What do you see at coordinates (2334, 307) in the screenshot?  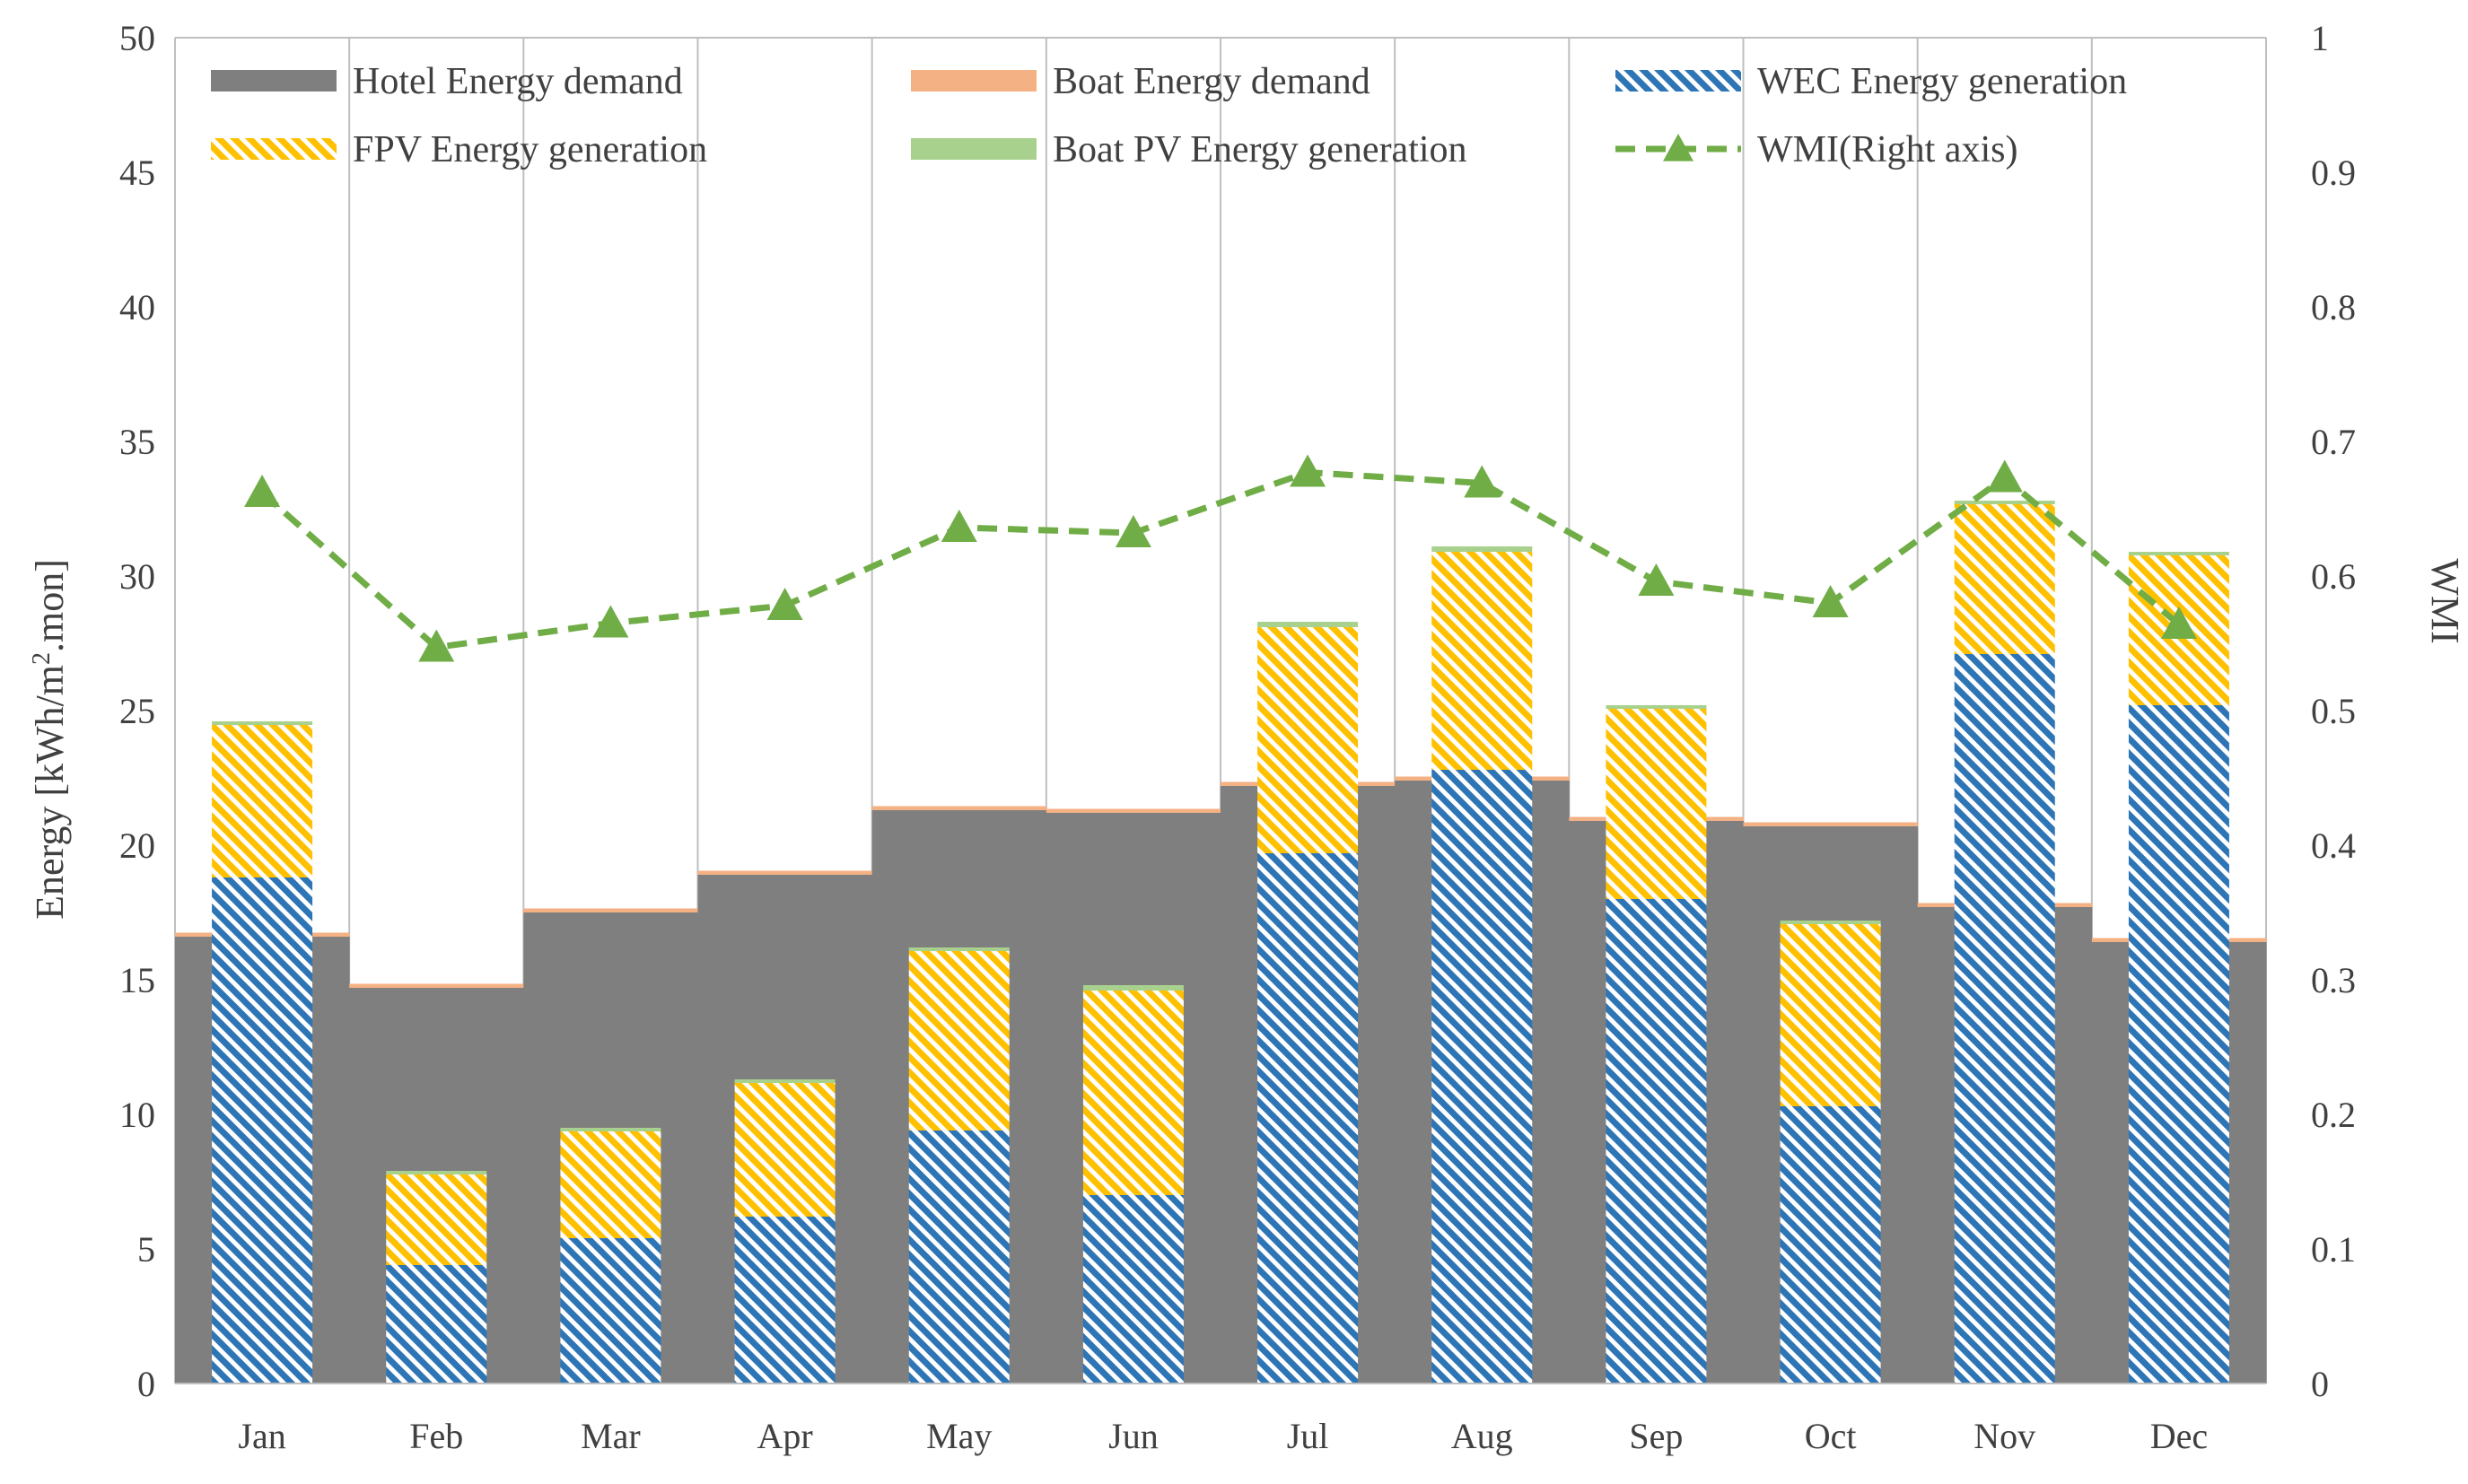 I see `y2-tick-label: 0.8` at bounding box center [2334, 307].